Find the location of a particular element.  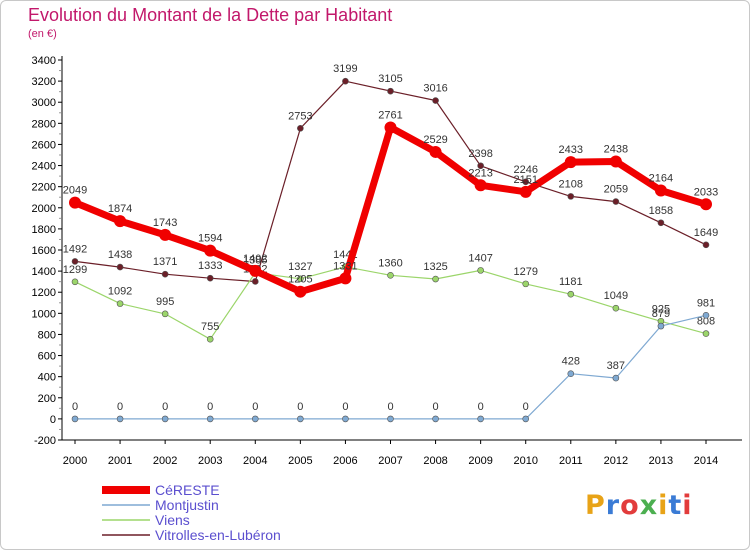

logo-letter: r is located at coordinates (613, 505).